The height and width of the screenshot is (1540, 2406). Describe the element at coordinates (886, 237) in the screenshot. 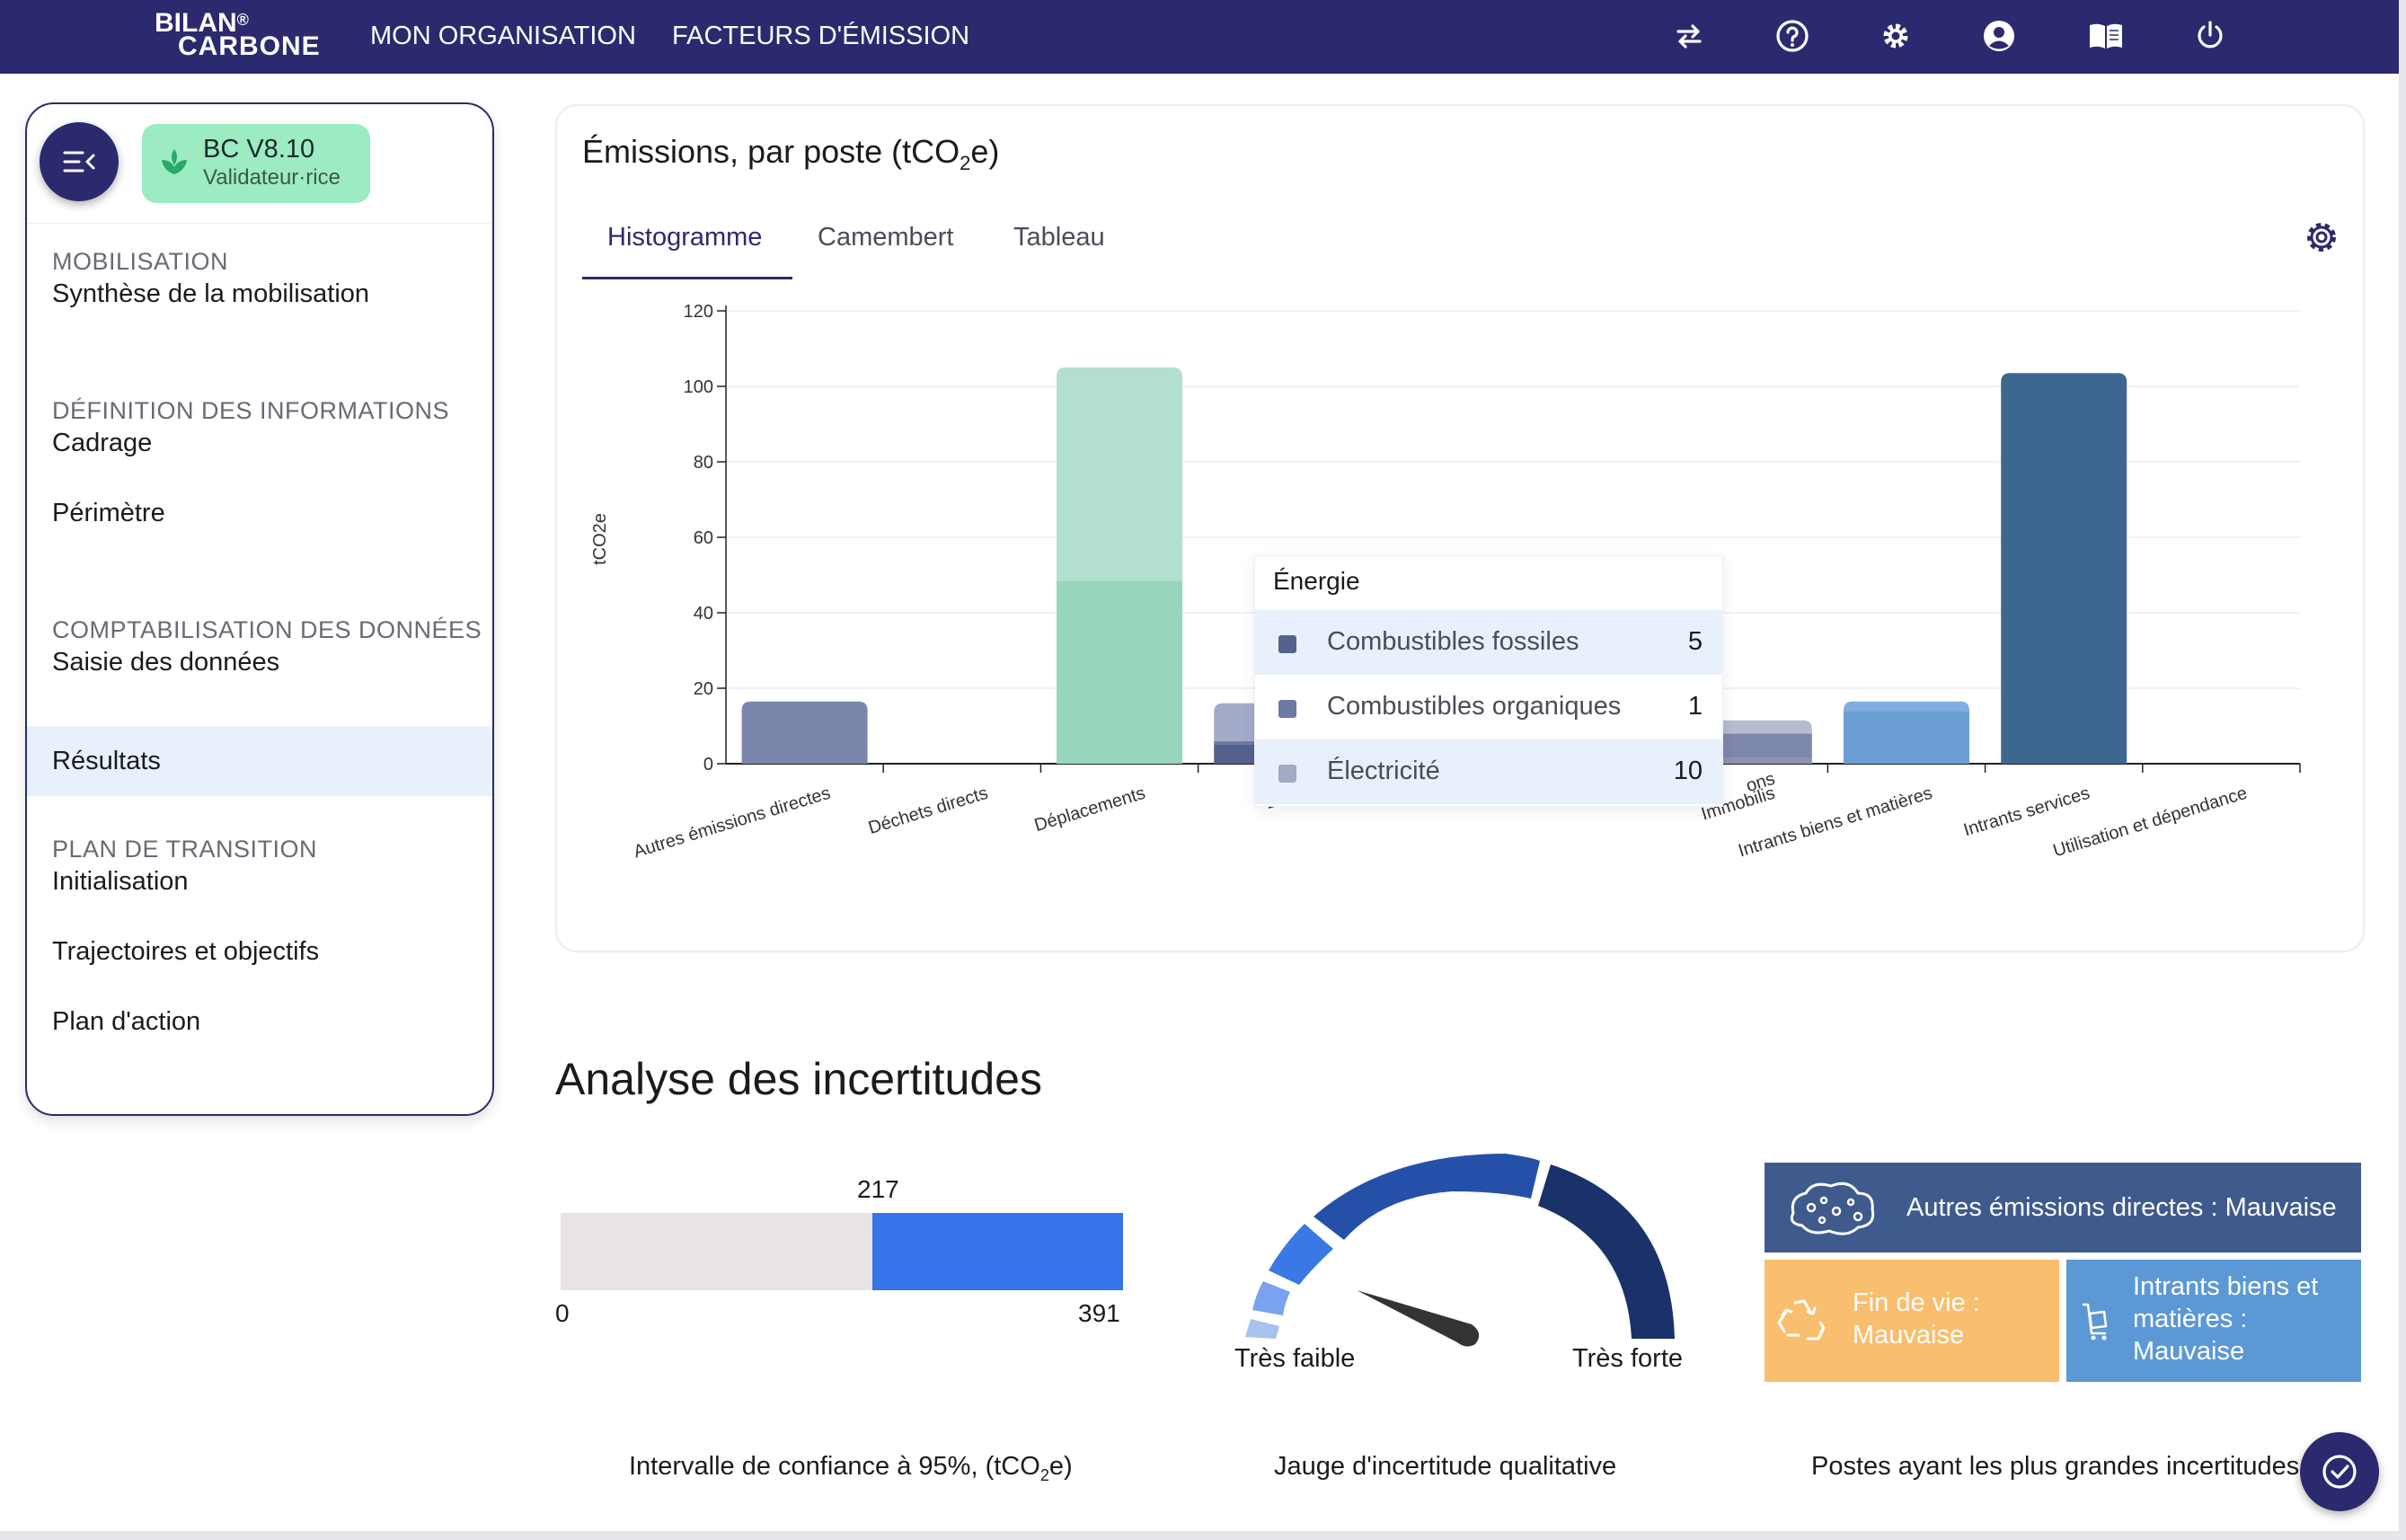

I see `tab-camembert: Camembert` at that location.